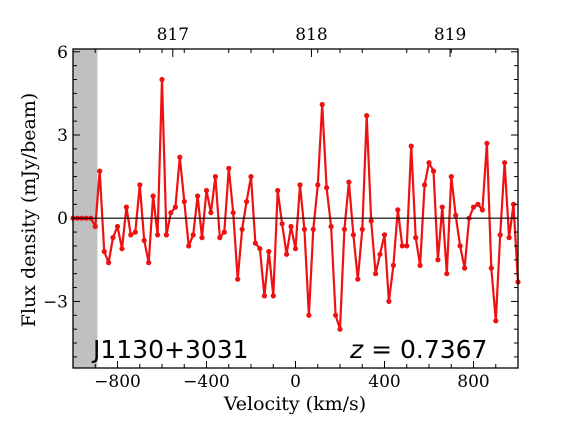 The width and height of the screenshot is (576, 421). I want to click on redshift-value: = 0.7367, so click(425, 349).